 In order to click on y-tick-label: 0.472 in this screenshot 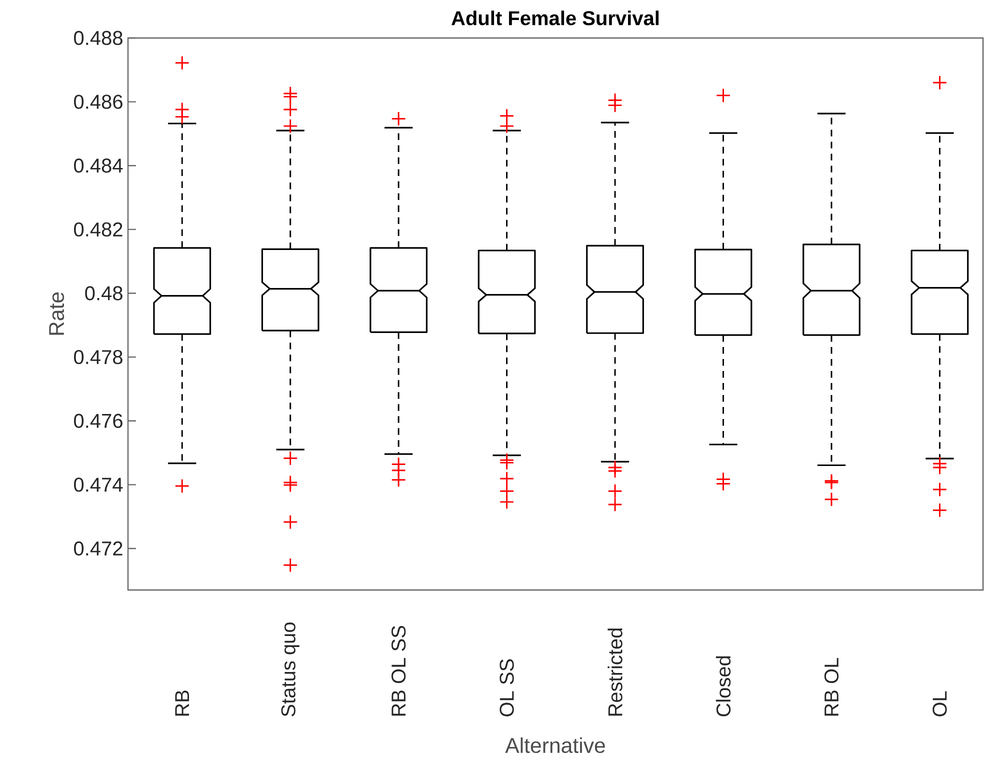, I will do `click(98, 548)`.